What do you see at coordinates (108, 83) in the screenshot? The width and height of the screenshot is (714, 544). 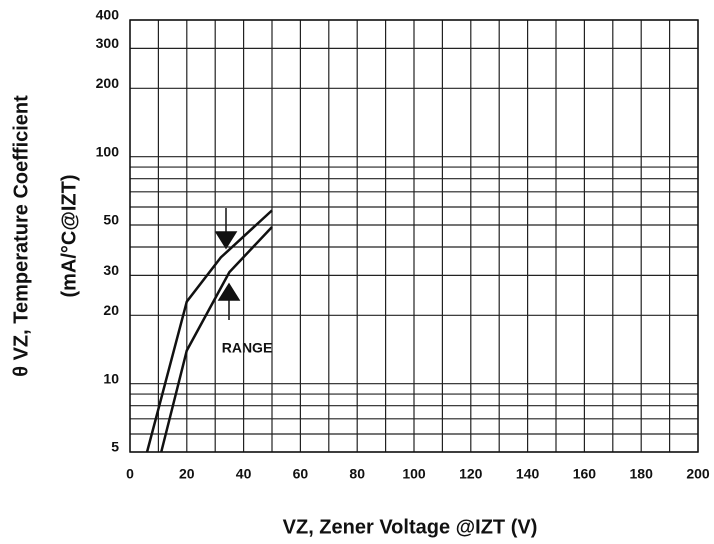 I see `y-tick-label: 200` at bounding box center [108, 83].